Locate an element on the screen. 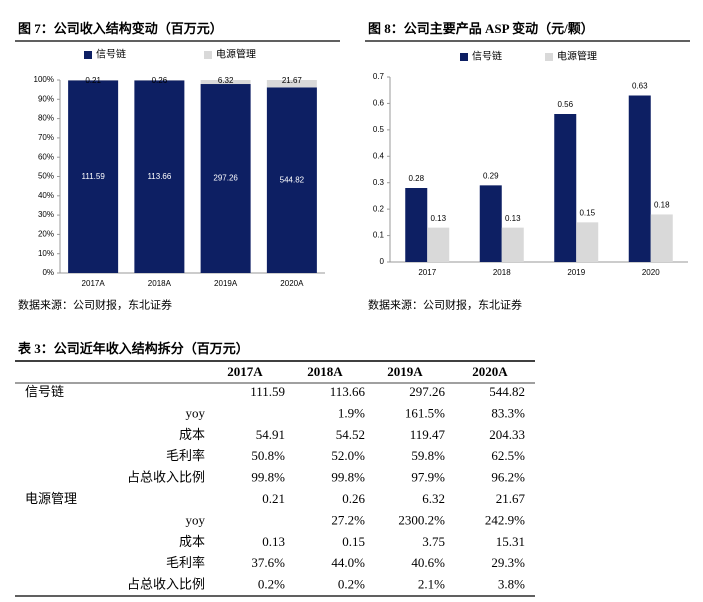 This screenshot has width=703, height=602. table-cell: 52.0% is located at coordinates (348, 455).